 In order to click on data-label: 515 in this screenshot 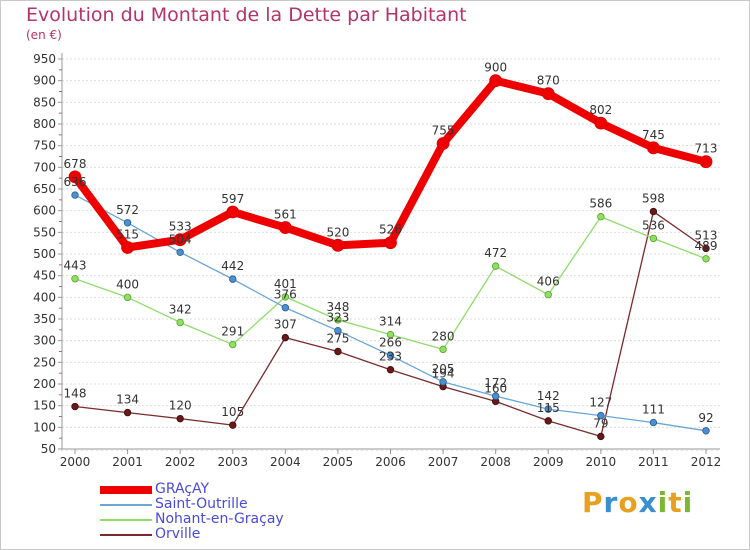, I will do `click(127, 235)`.